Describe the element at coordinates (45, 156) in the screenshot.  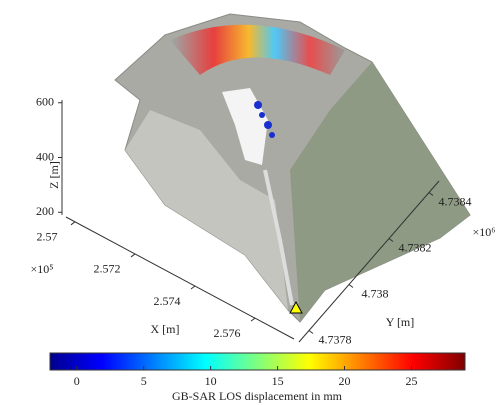
I see `z-tick-label: 400` at that location.